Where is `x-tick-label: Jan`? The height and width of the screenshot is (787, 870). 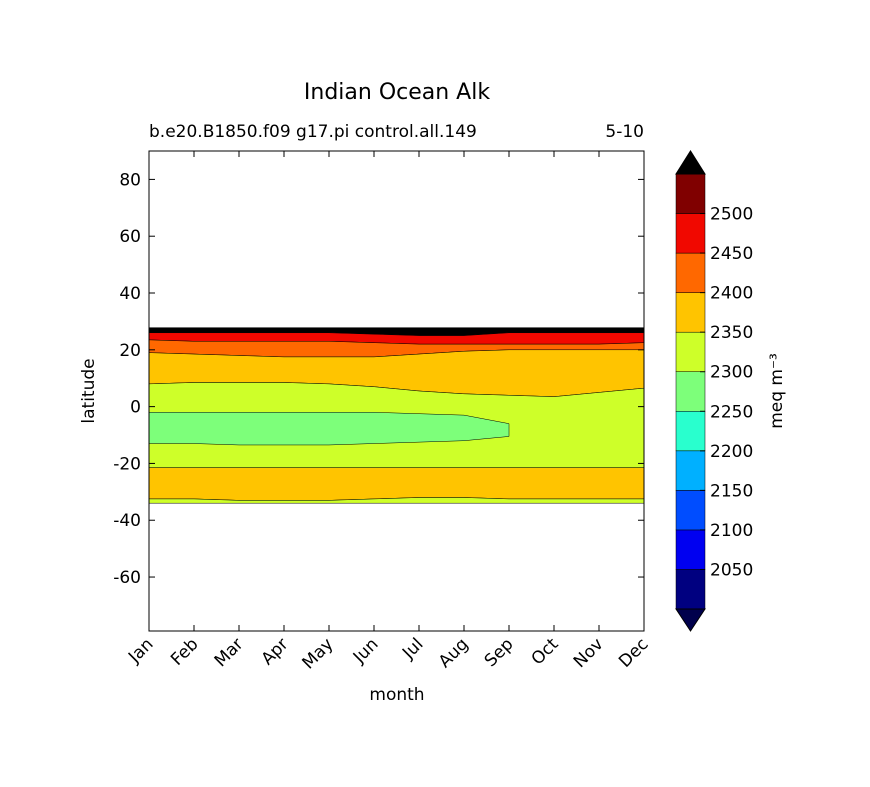
x-tick-label: Jan is located at coordinates (140, 650).